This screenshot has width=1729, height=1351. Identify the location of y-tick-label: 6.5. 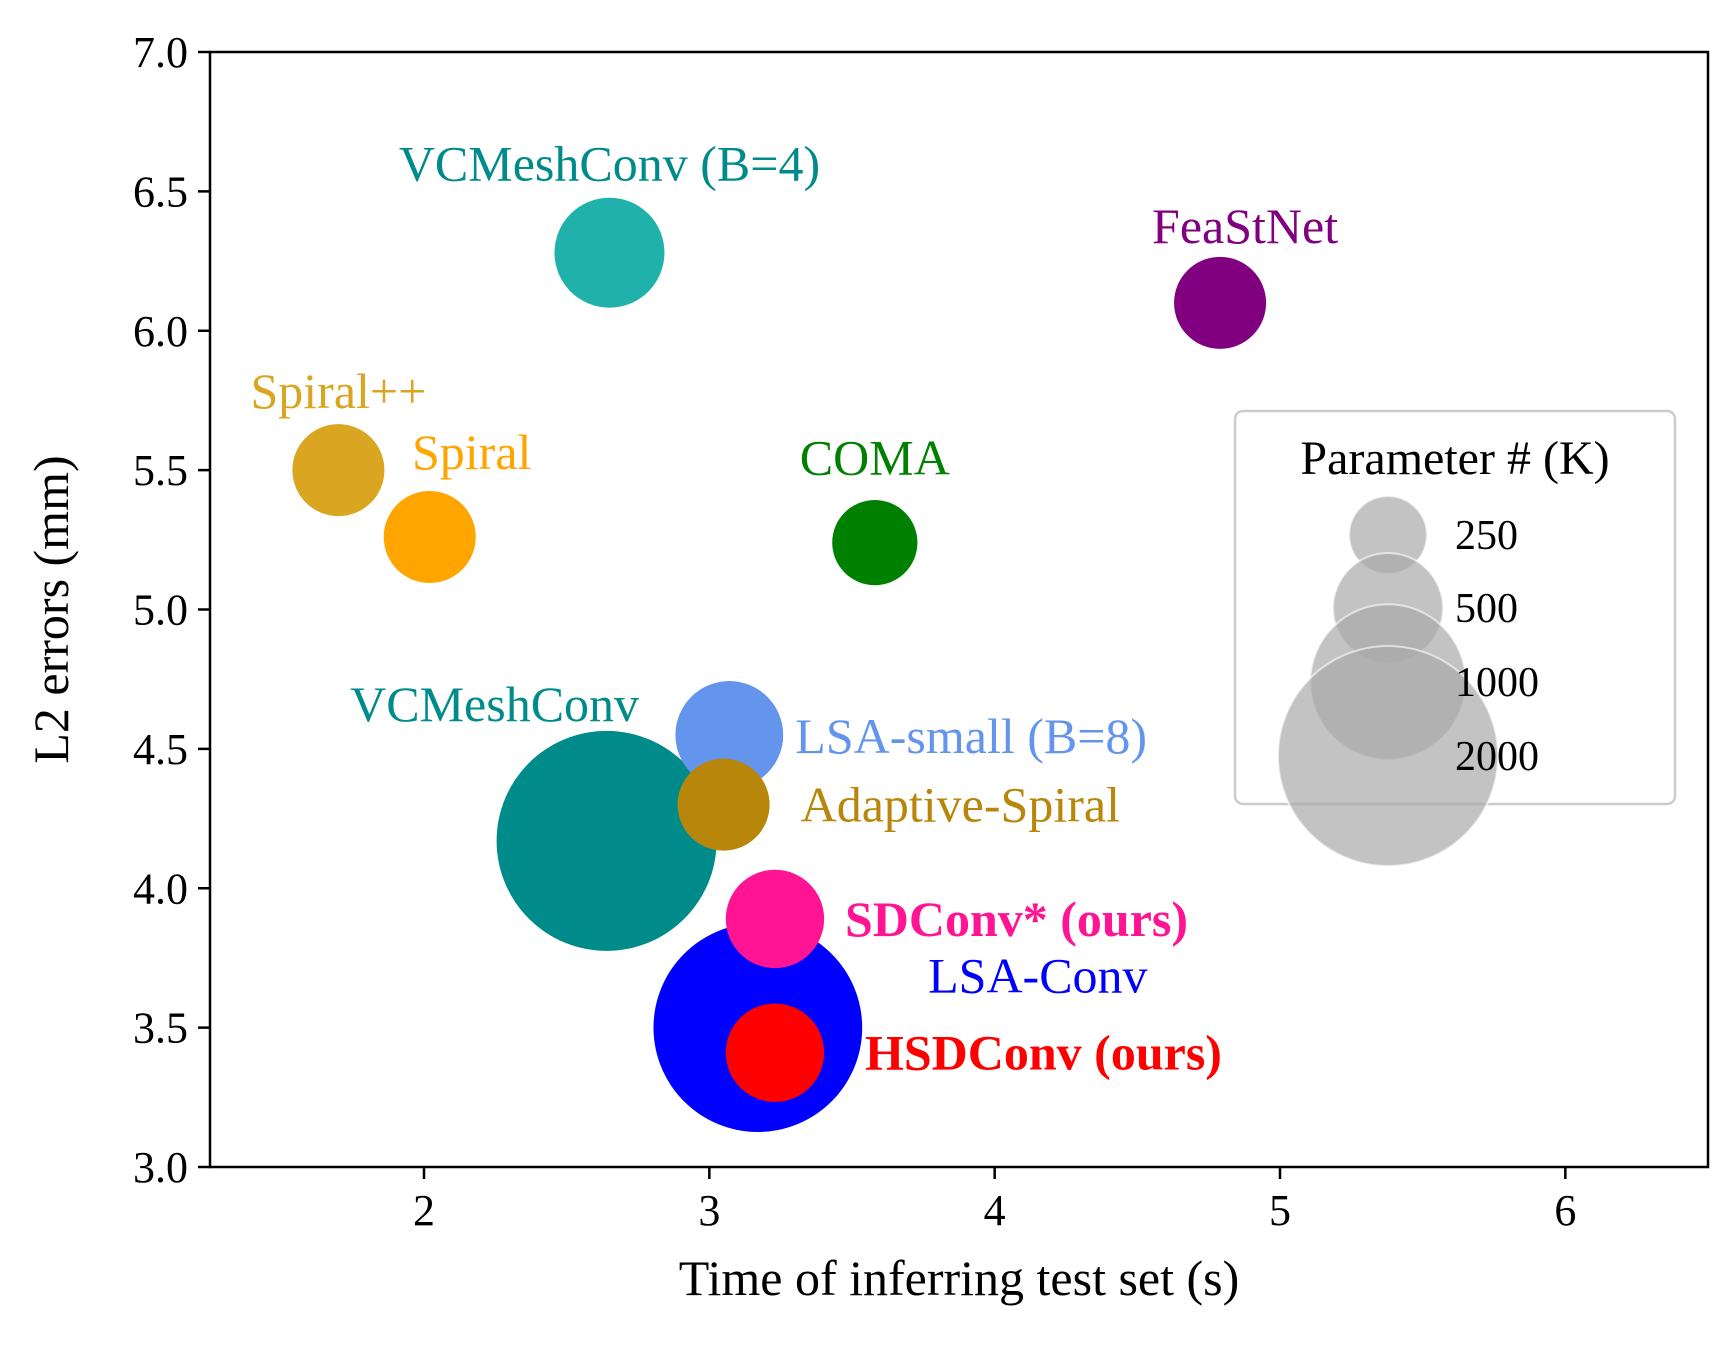
(160, 191).